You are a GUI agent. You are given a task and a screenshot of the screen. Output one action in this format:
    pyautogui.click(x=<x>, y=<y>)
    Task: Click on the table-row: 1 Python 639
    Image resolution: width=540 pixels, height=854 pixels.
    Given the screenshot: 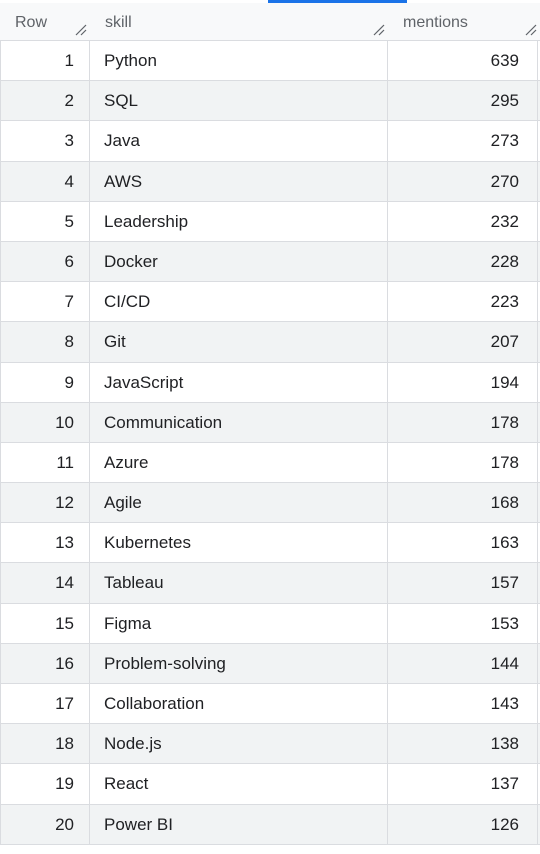 What is the action you would take?
    pyautogui.click(x=270, y=61)
    